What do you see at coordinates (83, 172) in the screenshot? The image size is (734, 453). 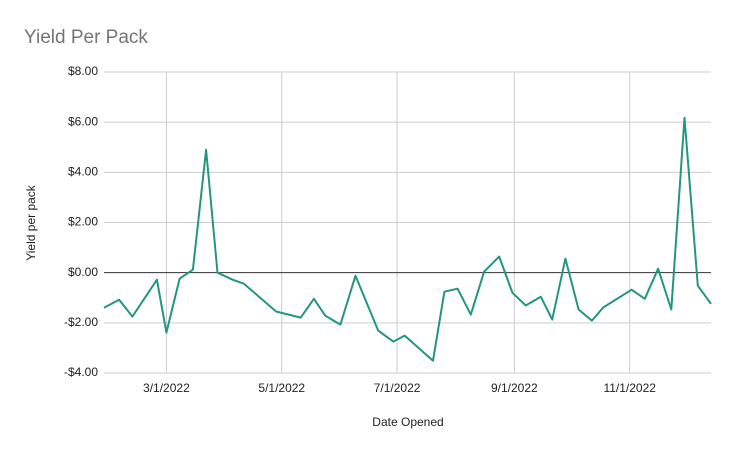 I see `y-tick-label: $4.00` at bounding box center [83, 172].